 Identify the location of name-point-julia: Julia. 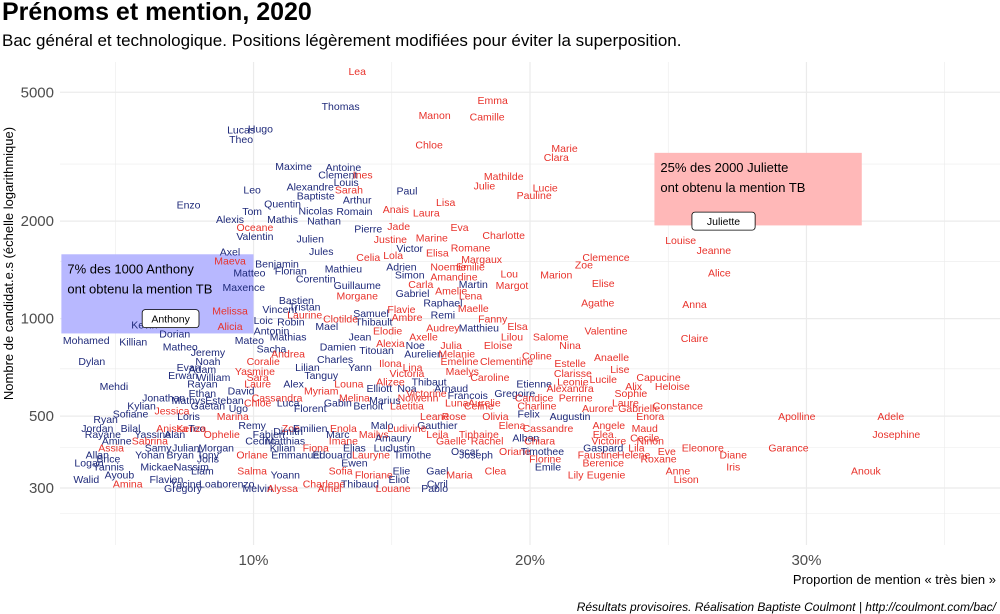
(451, 346).